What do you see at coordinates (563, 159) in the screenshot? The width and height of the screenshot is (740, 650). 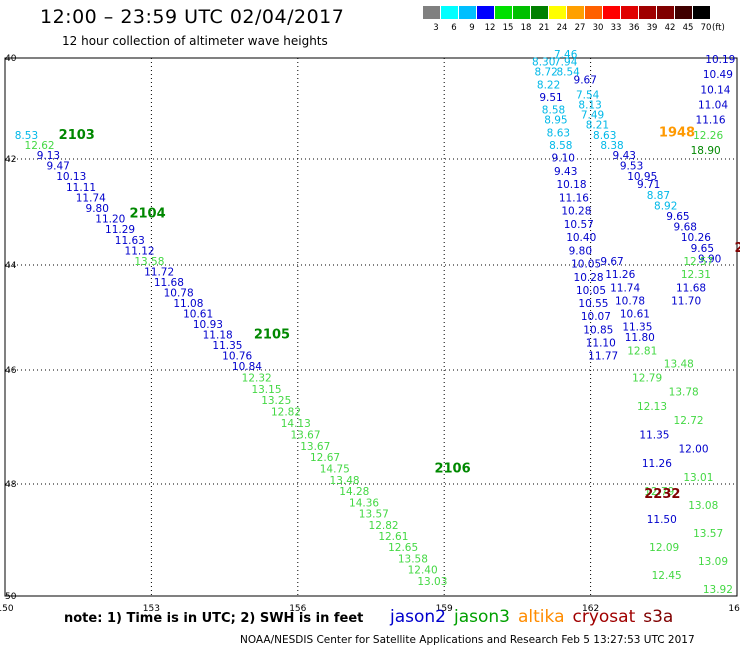 I see `wave-height-value: 9.10` at bounding box center [563, 159].